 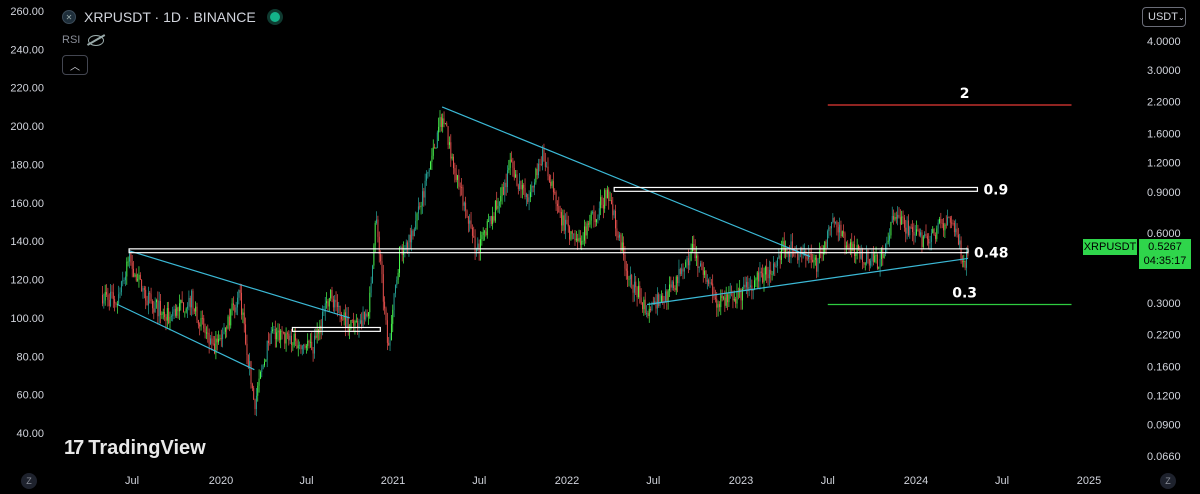 What do you see at coordinates (170, 17) in the screenshot?
I see `symbol-title: XRPUSDT · 1D · BINANCE` at bounding box center [170, 17].